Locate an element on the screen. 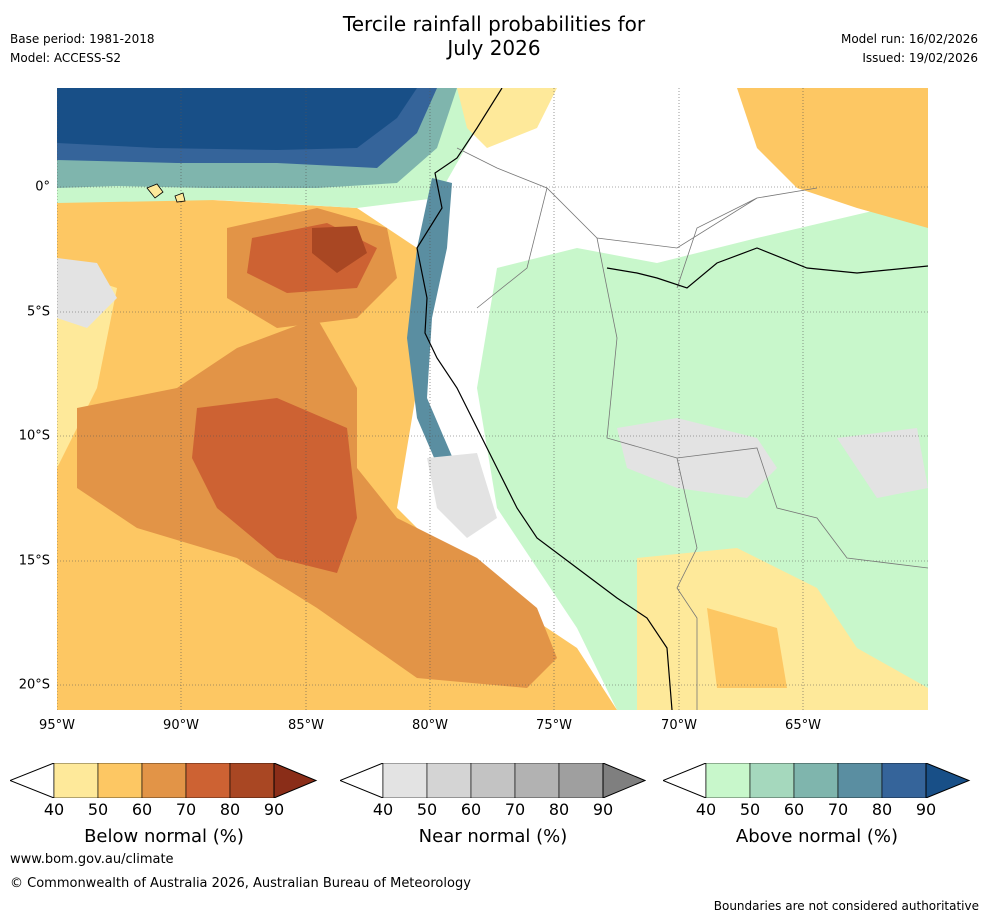  cb-below-min-arrow is located at coordinates (32, 780).